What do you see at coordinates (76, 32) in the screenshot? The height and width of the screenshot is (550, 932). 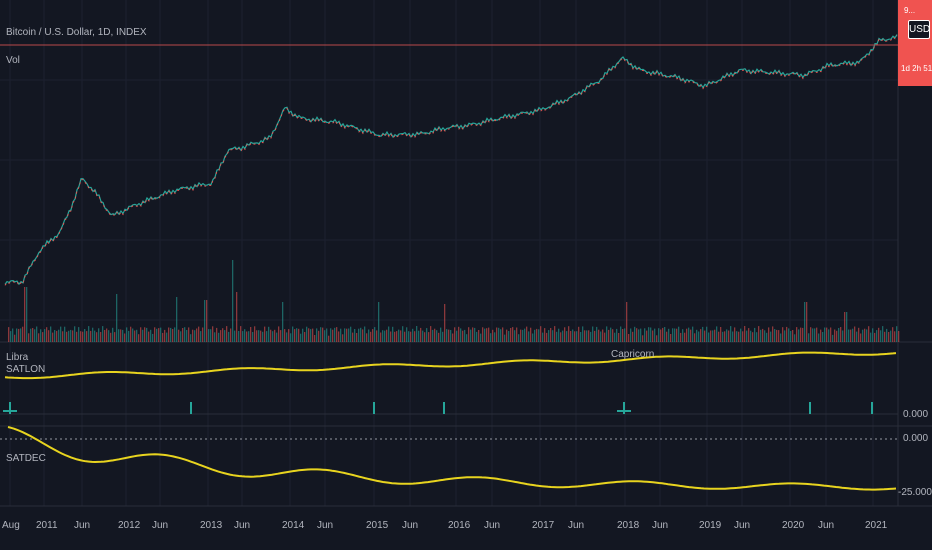 I see `symbol-title: Bitcoin / U.S. Dollar, 1D, INDEX` at bounding box center [76, 32].